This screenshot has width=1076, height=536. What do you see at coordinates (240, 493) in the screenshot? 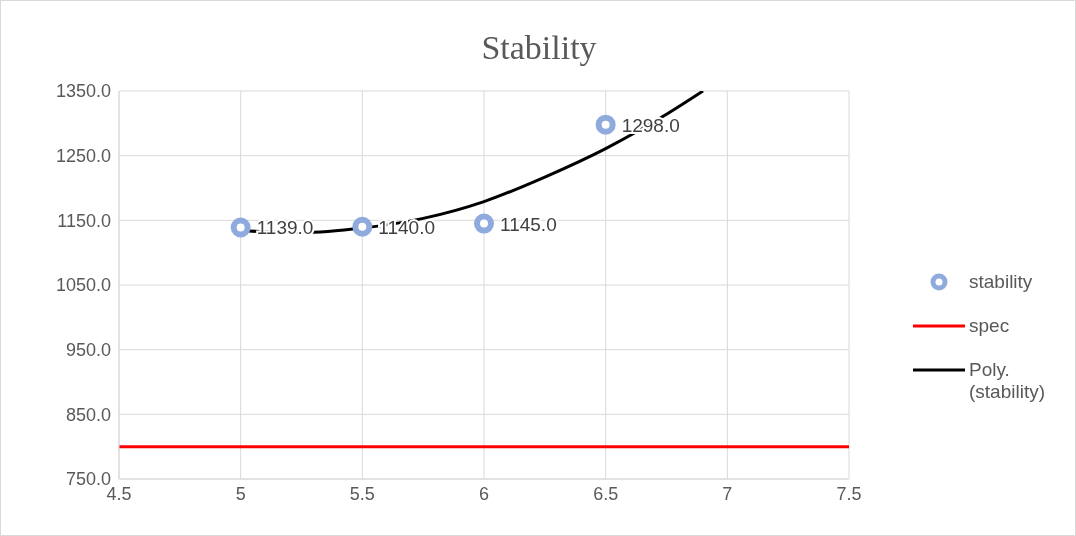
I see `x-tick-label: 5` at bounding box center [240, 493].